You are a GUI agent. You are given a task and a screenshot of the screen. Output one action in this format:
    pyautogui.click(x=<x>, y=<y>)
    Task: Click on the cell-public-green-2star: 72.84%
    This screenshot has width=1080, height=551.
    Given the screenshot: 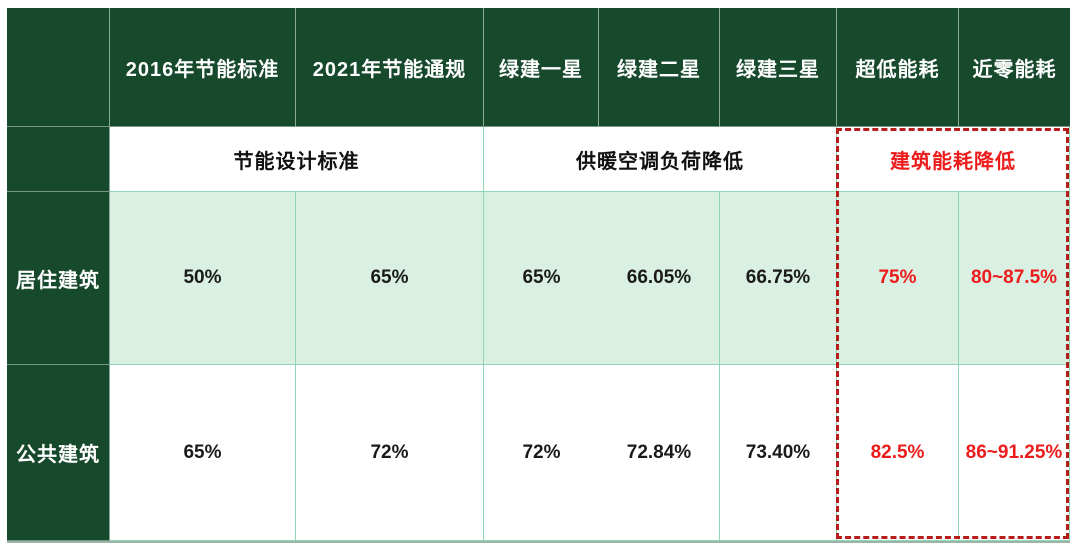 What is the action you would take?
    pyautogui.click(x=659, y=453)
    